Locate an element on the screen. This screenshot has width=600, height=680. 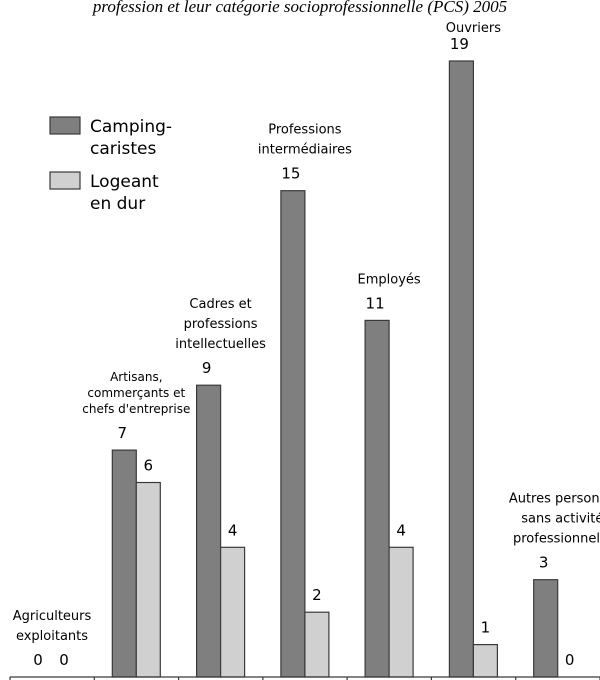
category-label: Ouvriers is located at coordinates (473, 28).